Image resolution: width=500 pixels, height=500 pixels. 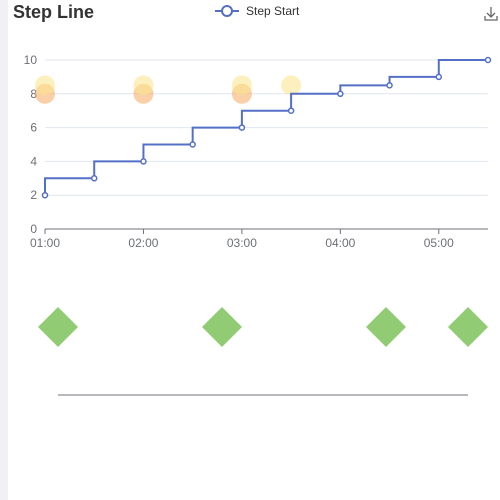 What do you see at coordinates (491, 14) in the screenshot?
I see `download-icon` at bounding box center [491, 14].